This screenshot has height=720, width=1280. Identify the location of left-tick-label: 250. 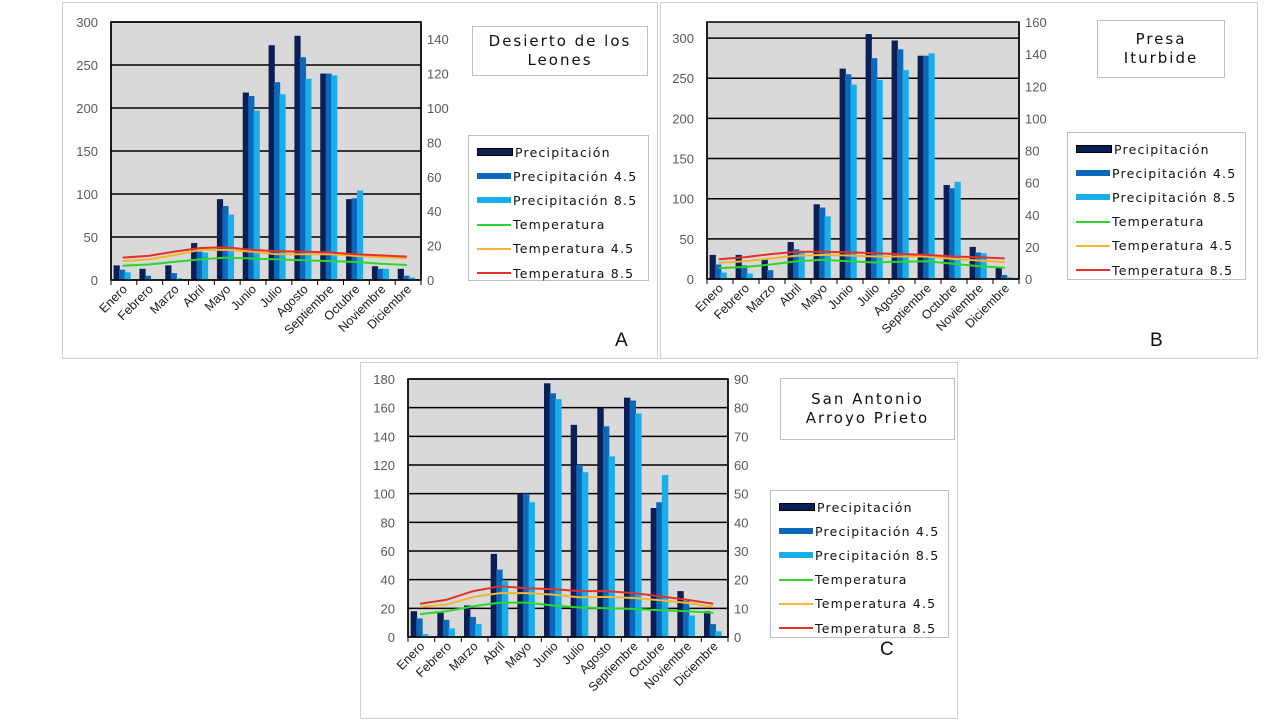
(683, 78).